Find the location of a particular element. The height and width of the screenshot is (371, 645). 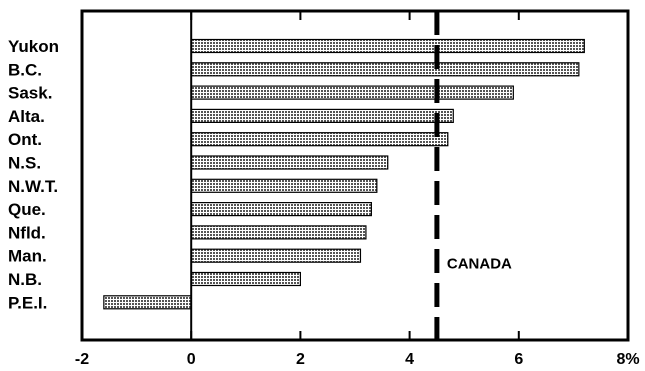

category-label-1: B.C. is located at coordinates (25, 69).